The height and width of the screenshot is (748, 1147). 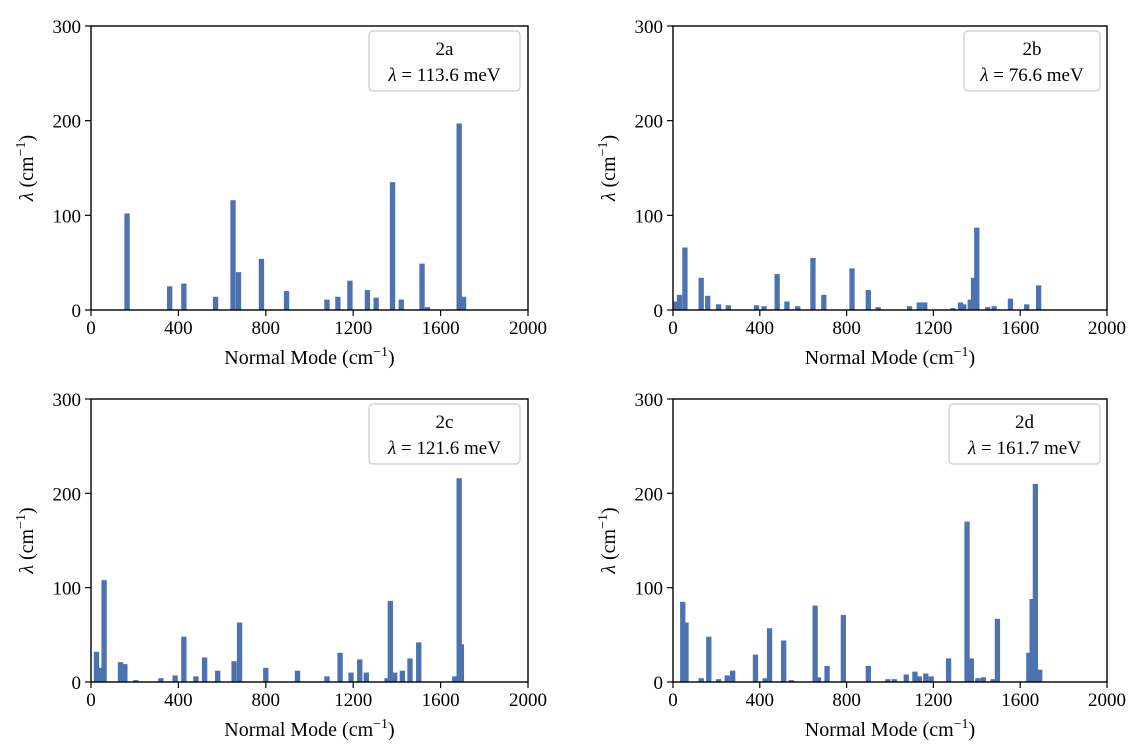 I want to click on legend-lambda: λ = 161.7 meV, so click(x=1024, y=448).